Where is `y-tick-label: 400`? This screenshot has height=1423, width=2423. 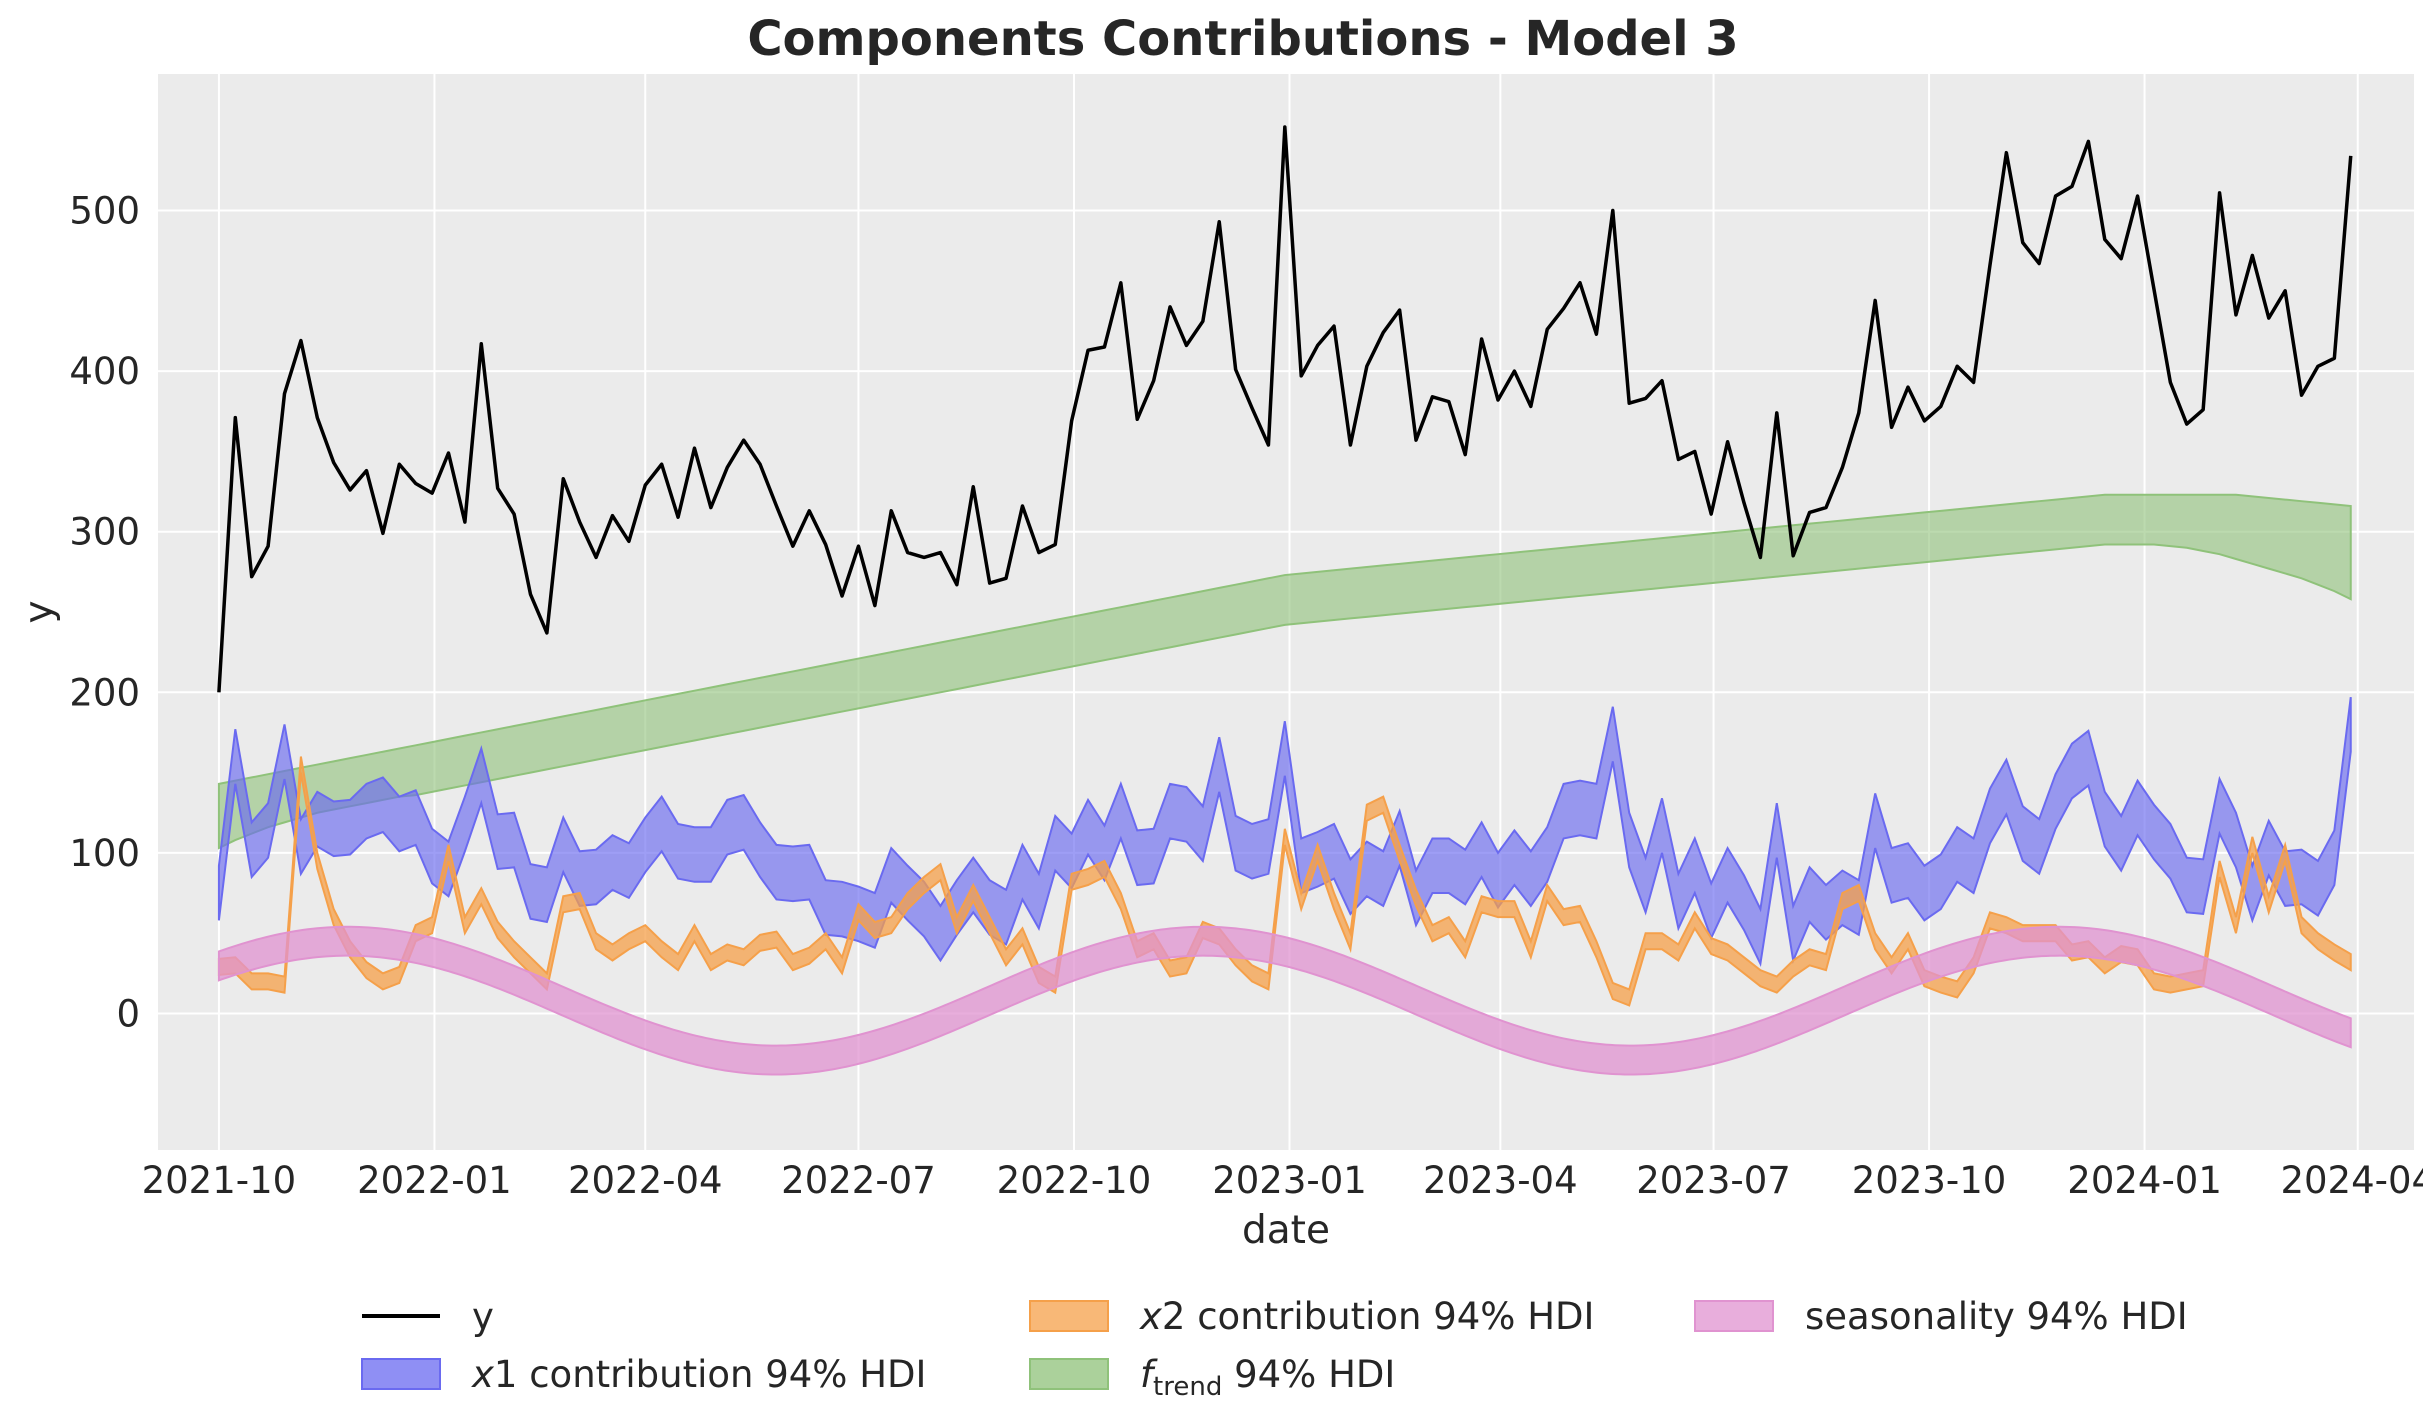 y-tick-label: 400 is located at coordinates (104, 371).